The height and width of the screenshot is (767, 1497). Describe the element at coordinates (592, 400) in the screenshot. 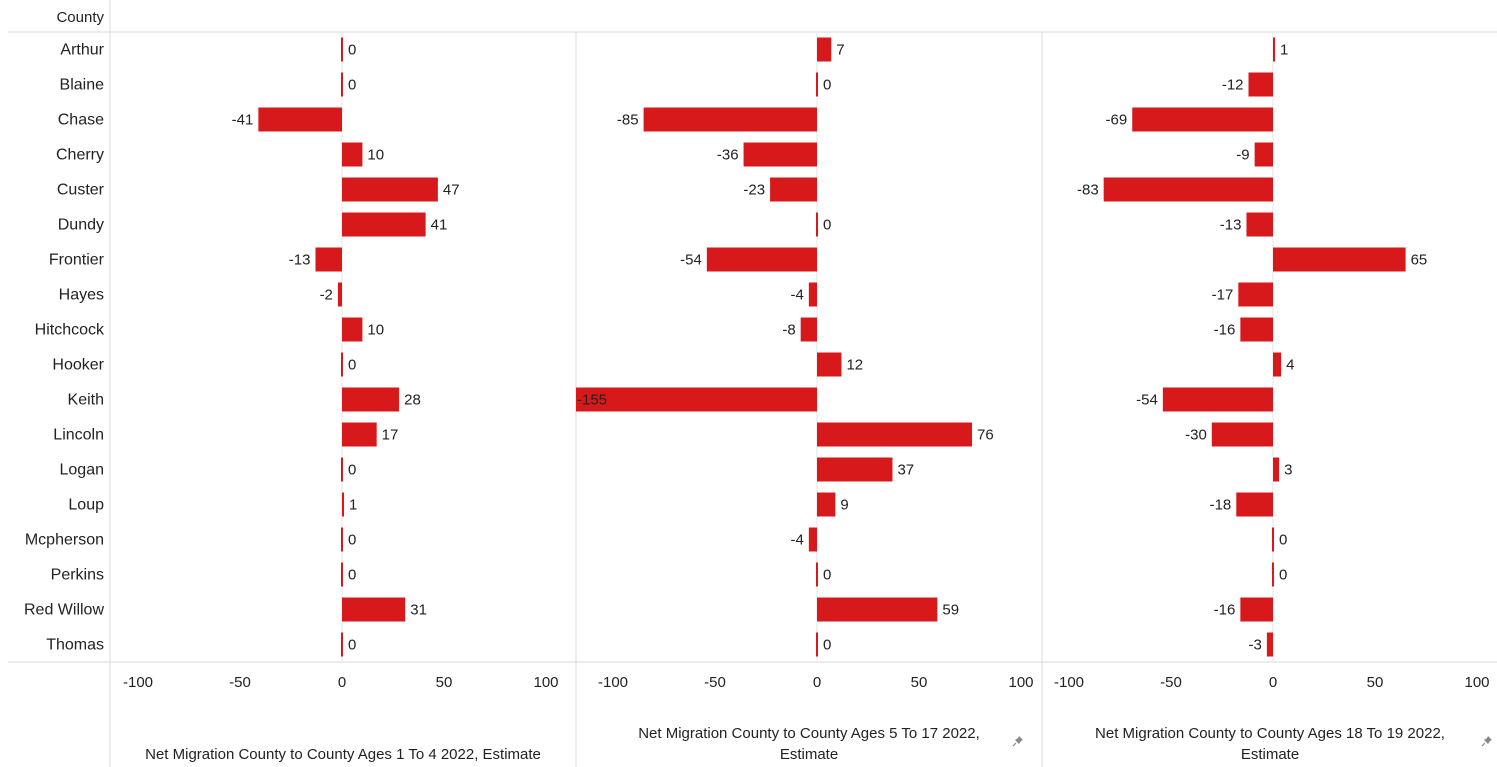

I see `data-label: -155` at that location.